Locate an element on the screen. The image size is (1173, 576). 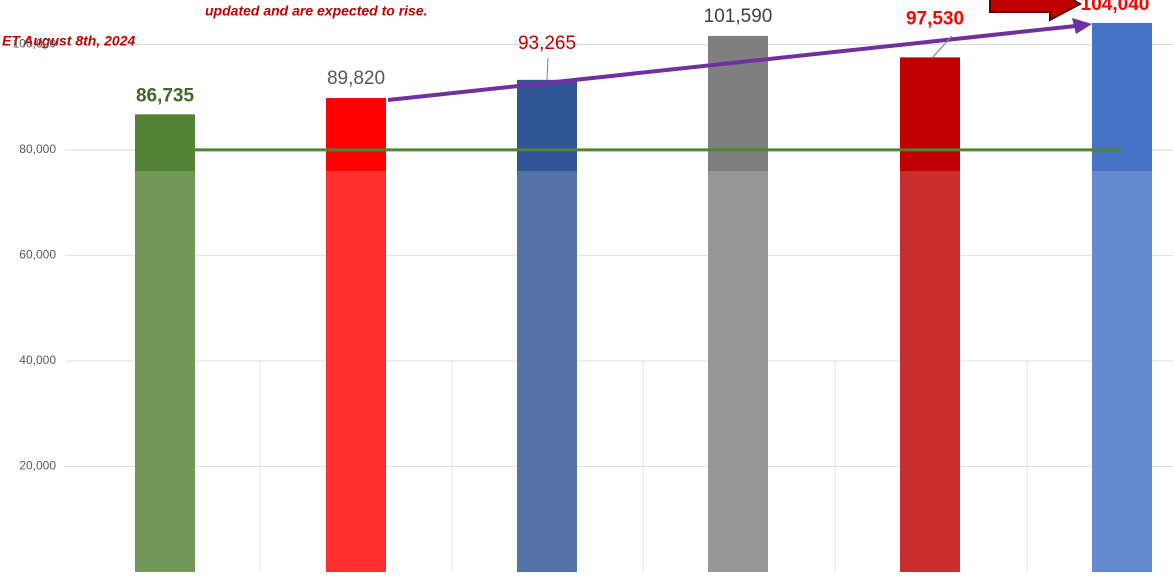
trend-arrow is located at coordinates (736, 62).